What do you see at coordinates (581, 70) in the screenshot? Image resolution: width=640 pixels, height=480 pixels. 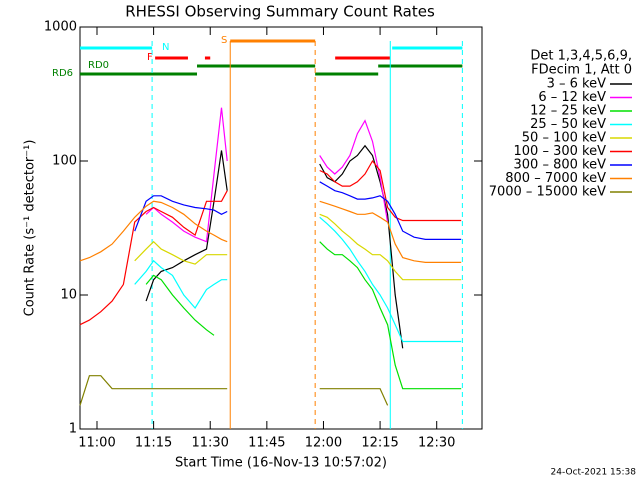 I see `legend-header: FDecim 1, Att 0` at bounding box center [581, 70].